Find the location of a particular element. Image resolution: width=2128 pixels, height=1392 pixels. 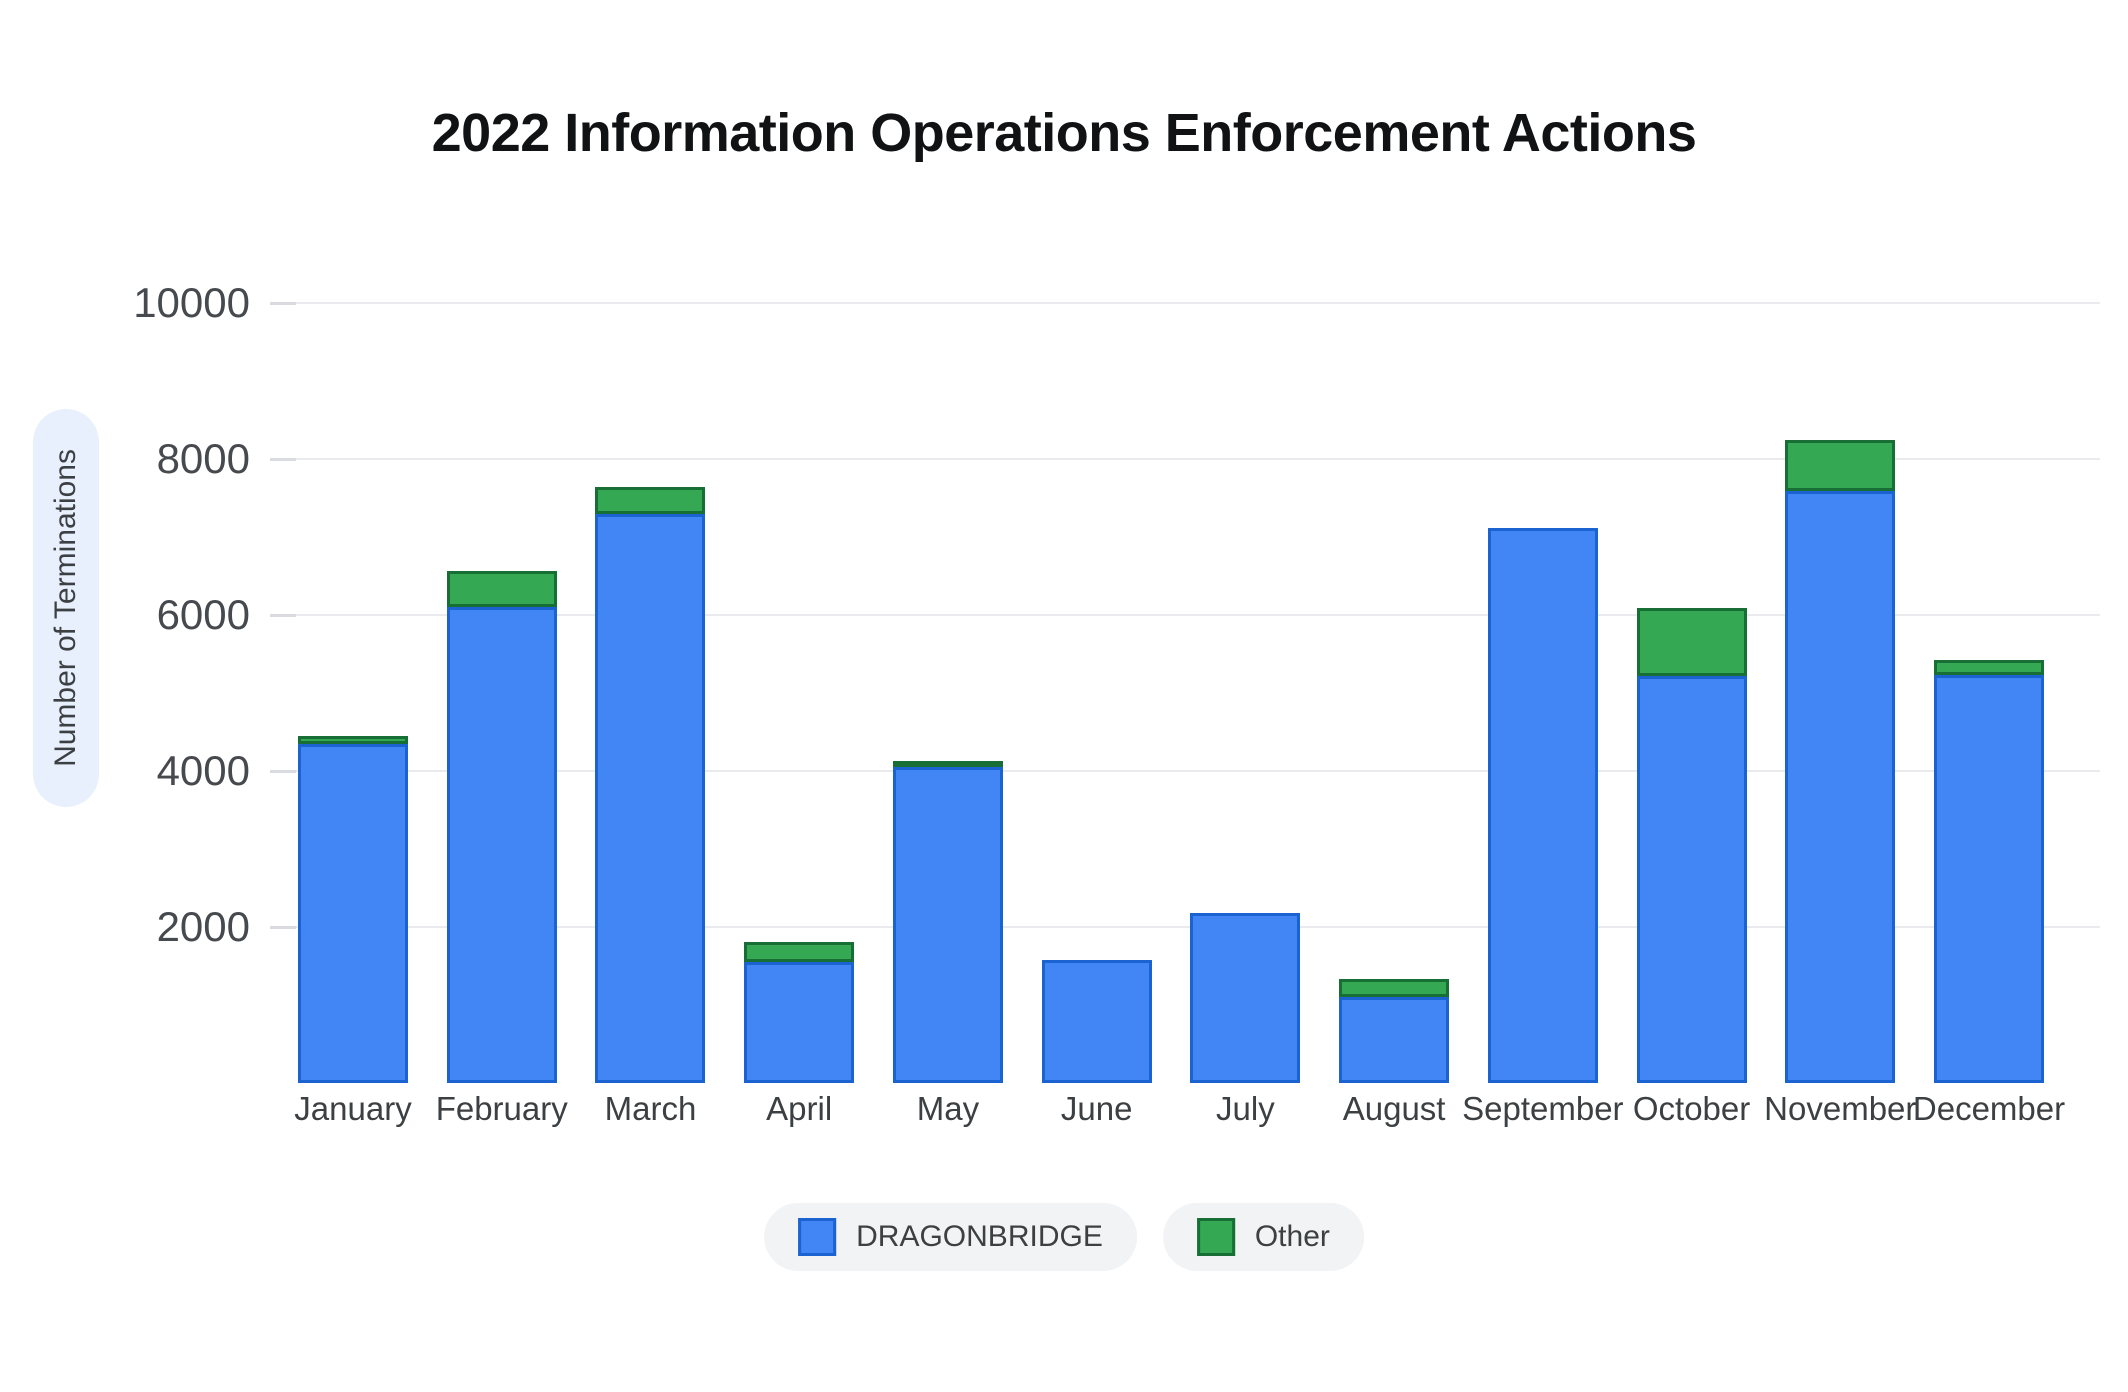

bar-segment-dragonbridge-november is located at coordinates (1840, 787).